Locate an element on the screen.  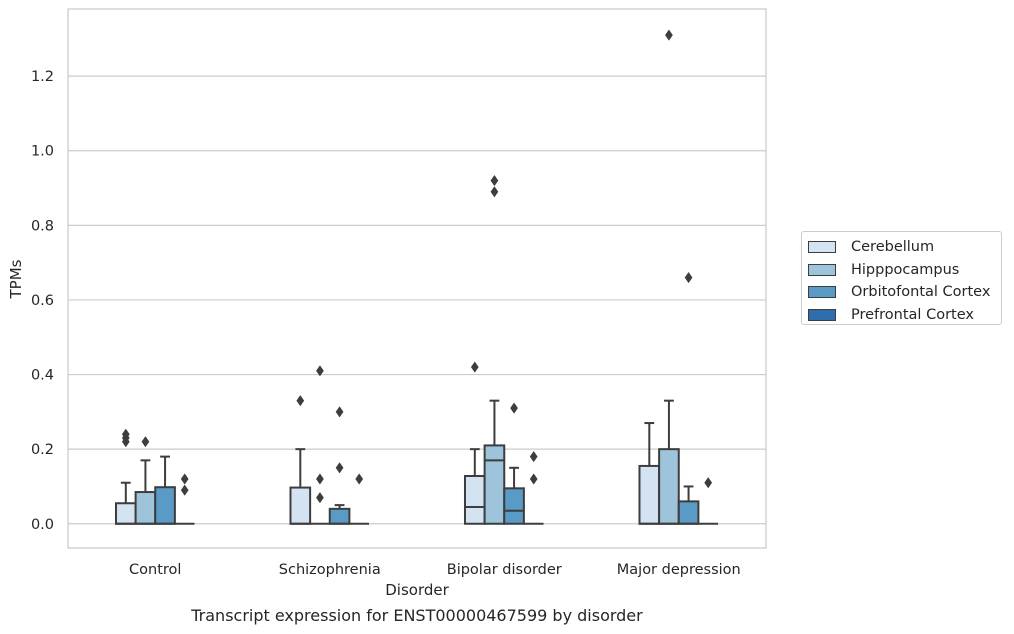
x-axis-label: Disorder is located at coordinates (417, 590).